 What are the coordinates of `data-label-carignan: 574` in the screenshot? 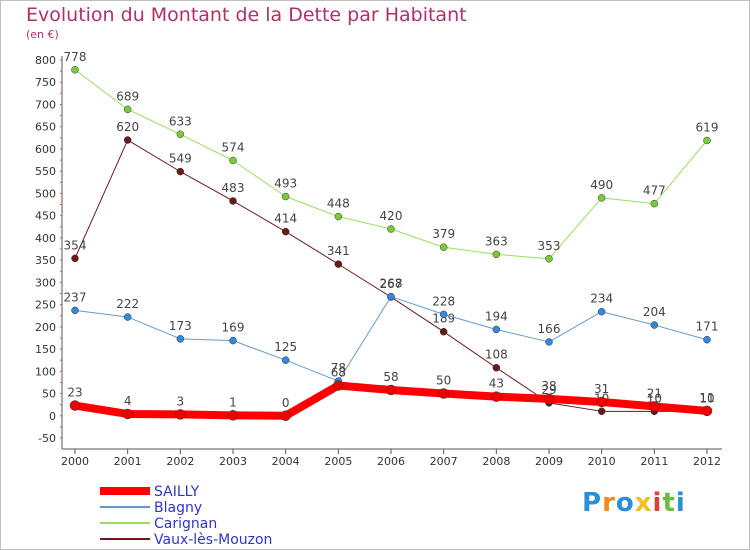 It's located at (233, 148).